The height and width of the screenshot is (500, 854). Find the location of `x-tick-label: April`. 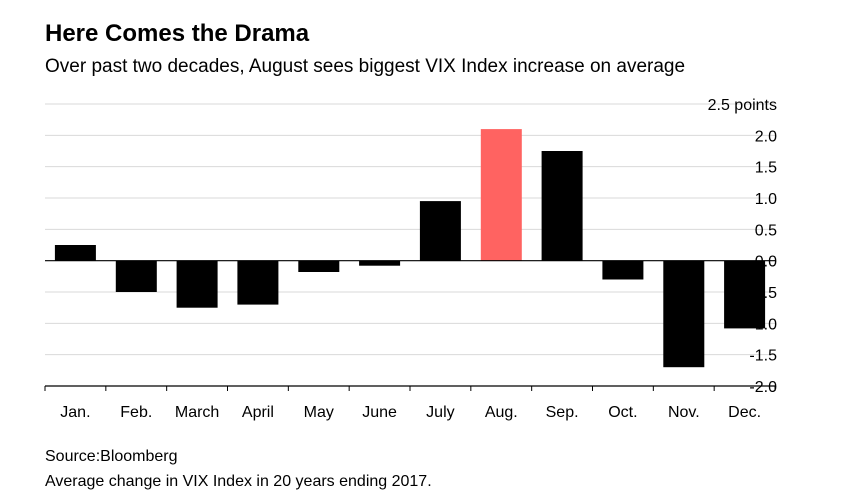

x-tick-label: April is located at coordinates (258, 412).